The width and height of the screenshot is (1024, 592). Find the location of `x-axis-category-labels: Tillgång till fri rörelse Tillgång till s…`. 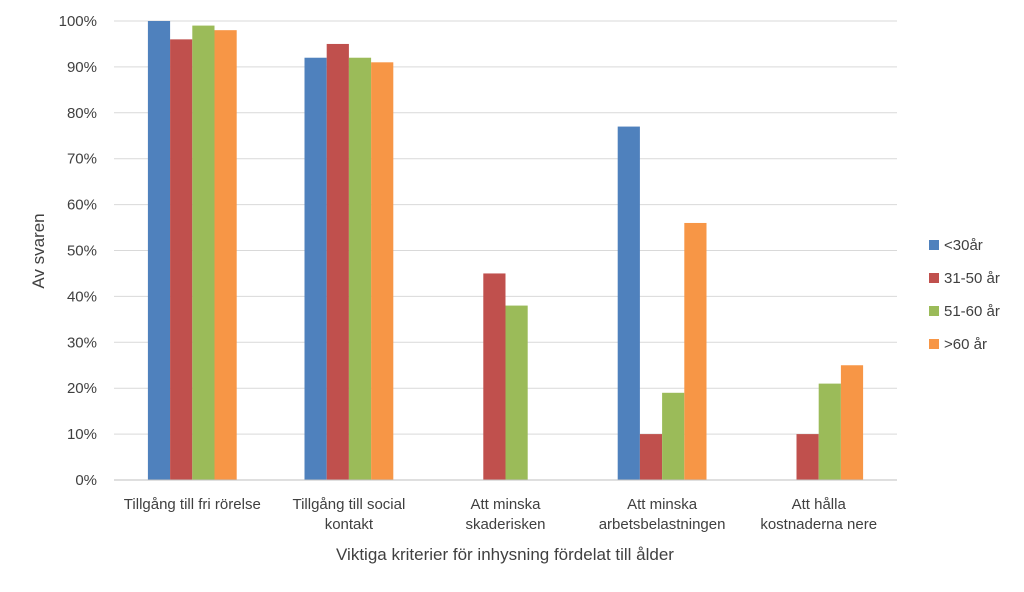

x-axis-category-labels: Tillgång till fri rörelse Tillgång till s… is located at coordinates (500, 514).